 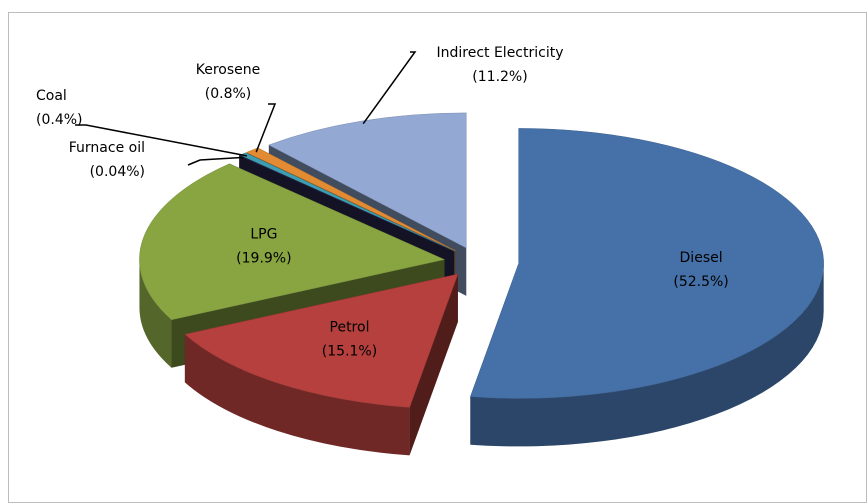 What do you see at coordinates (499, 77) in the screenshot?
I see `slice-value-label: (11.2%)` at bounding box center [499, 77].